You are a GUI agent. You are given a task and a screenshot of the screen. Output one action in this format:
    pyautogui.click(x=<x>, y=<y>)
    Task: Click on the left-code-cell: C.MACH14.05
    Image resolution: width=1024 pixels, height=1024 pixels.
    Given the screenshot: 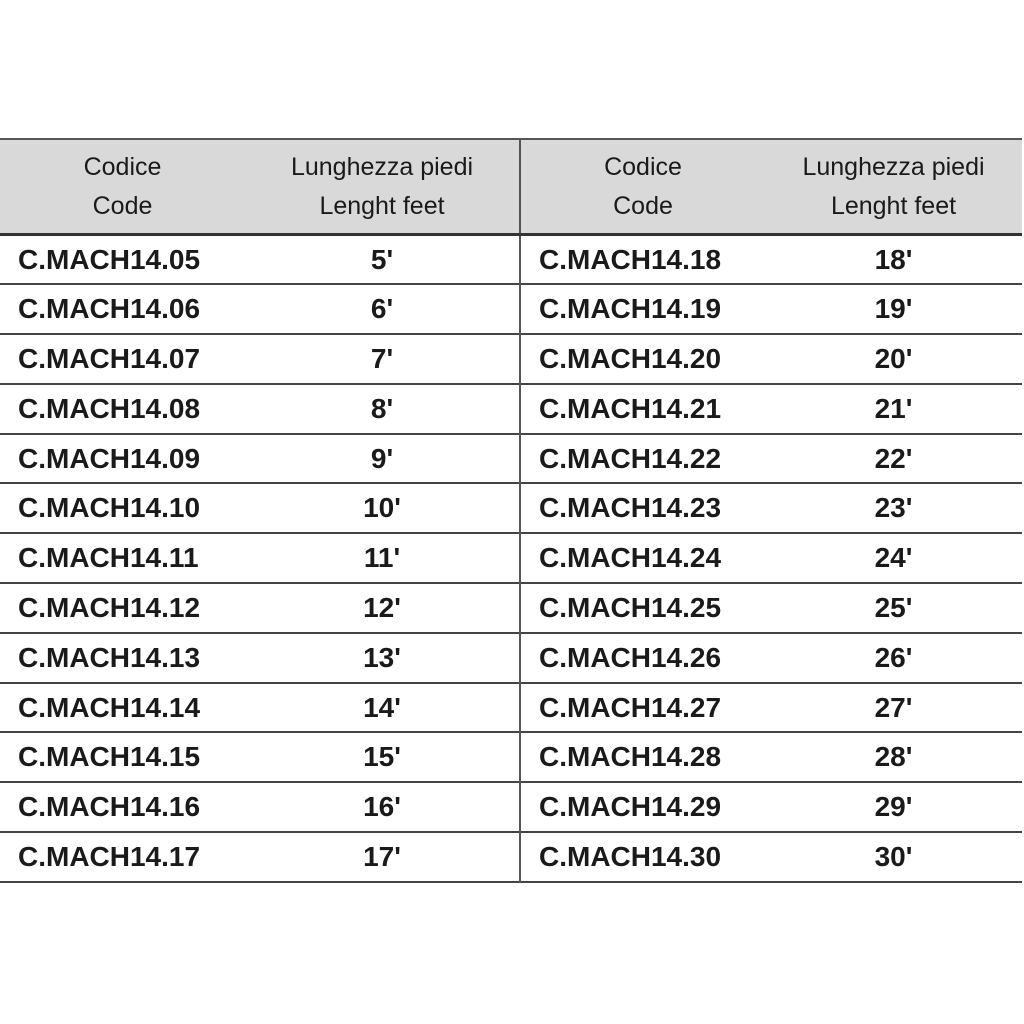 What is the action you would take?
    pyautogui.click(x=109, y=259)
    